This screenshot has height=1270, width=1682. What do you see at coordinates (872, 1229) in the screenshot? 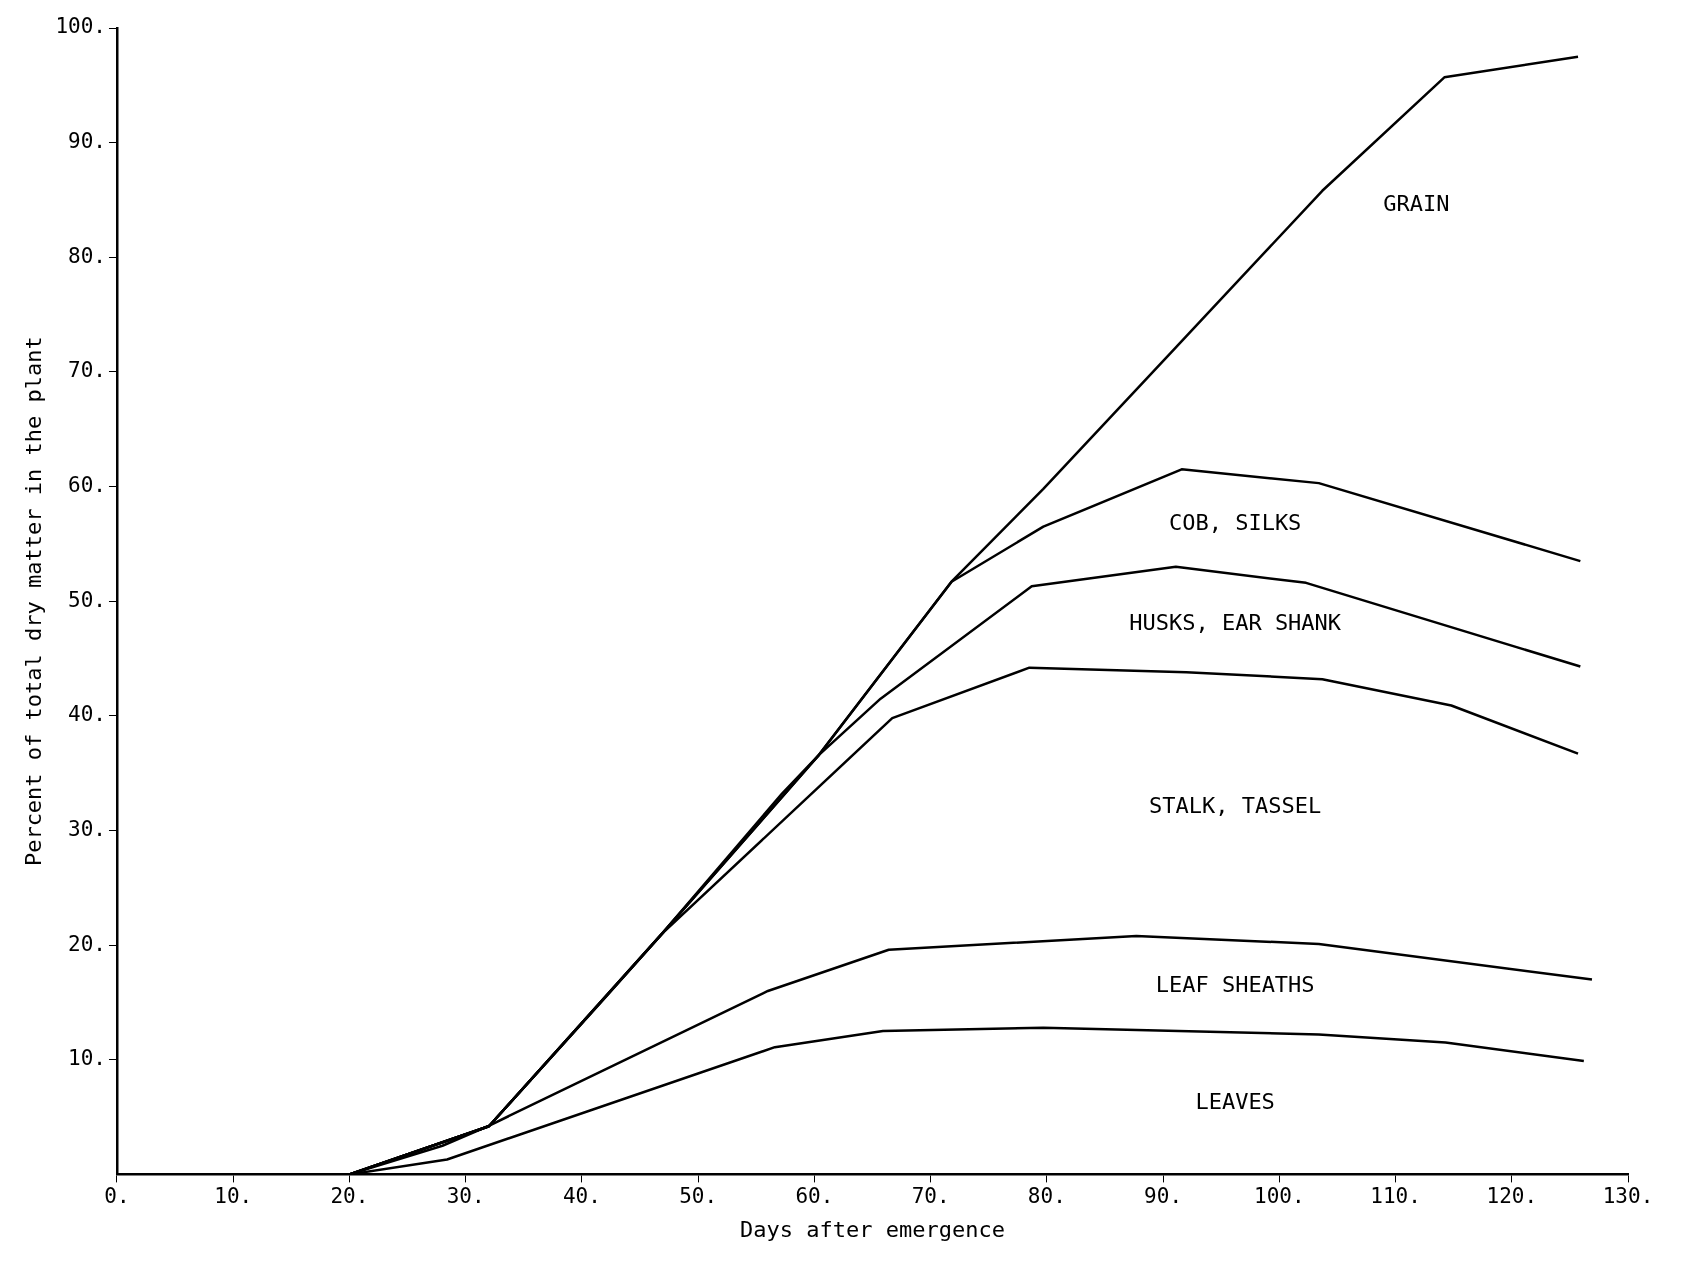
I see `x-axis-title: Days after emergence` at bounding box center [872, 1229].